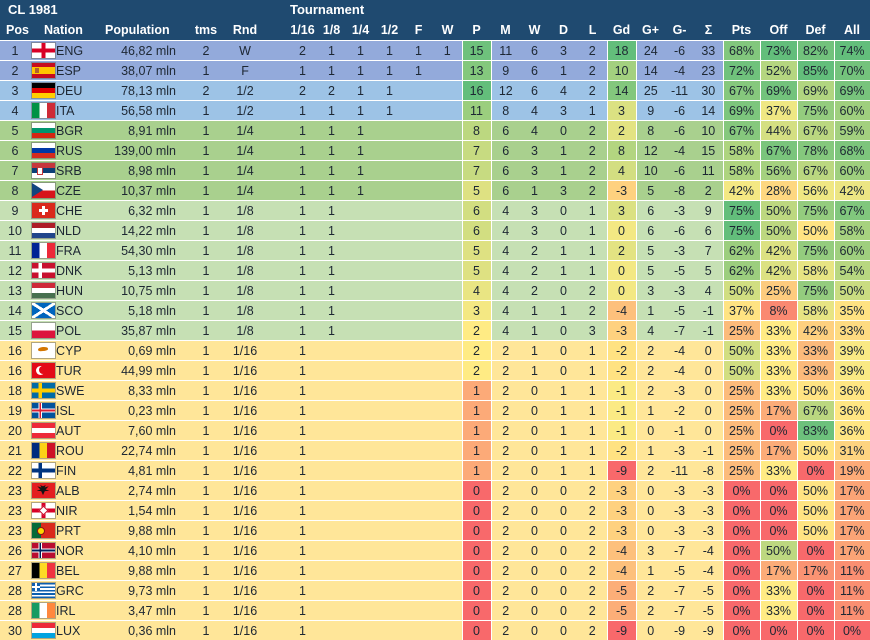 The width and height of the screenshot is (870, 640). What do you see at coordinates (15, 210) in the screenshot?
I see `pos-cell: 9` at bounding box center [15, 210].